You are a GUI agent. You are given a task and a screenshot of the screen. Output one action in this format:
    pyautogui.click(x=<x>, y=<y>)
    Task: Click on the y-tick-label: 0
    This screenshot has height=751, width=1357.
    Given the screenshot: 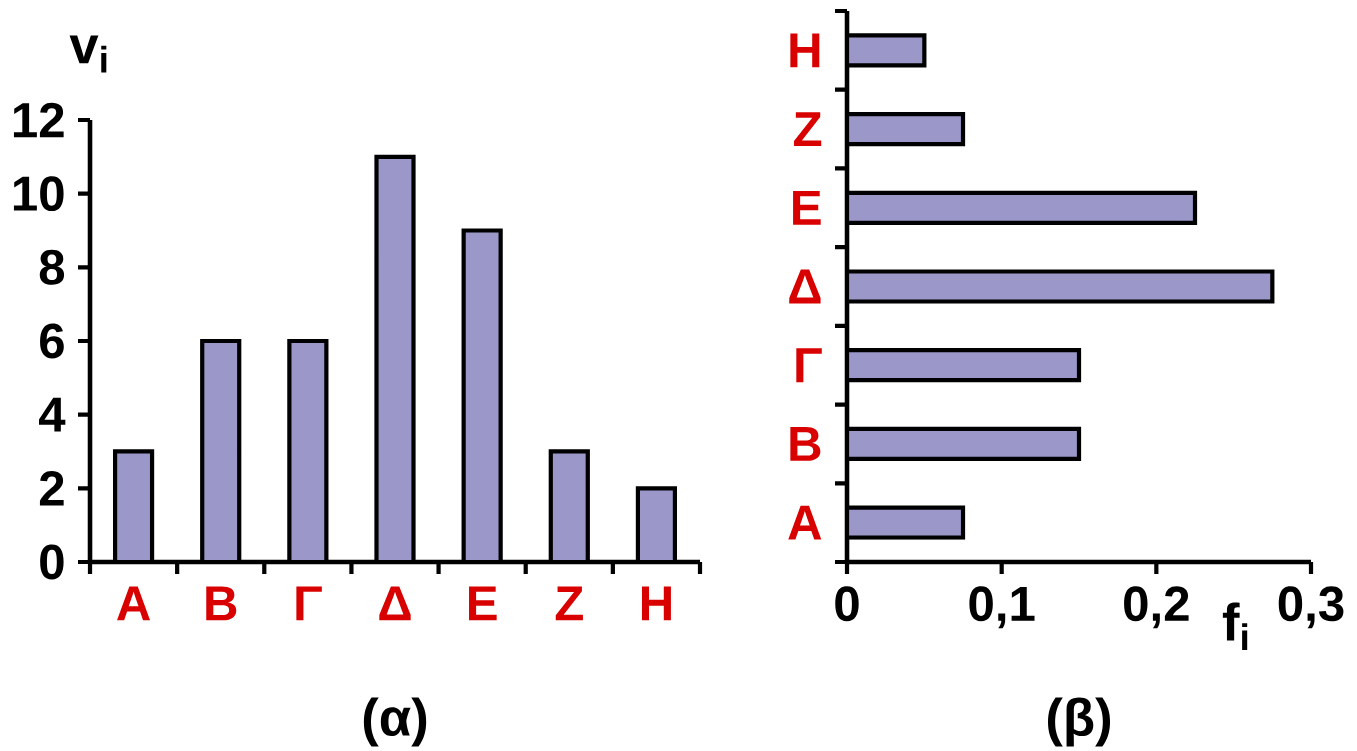 What is the action you would take?
    pyautogui.click(x=52, y=562)
    